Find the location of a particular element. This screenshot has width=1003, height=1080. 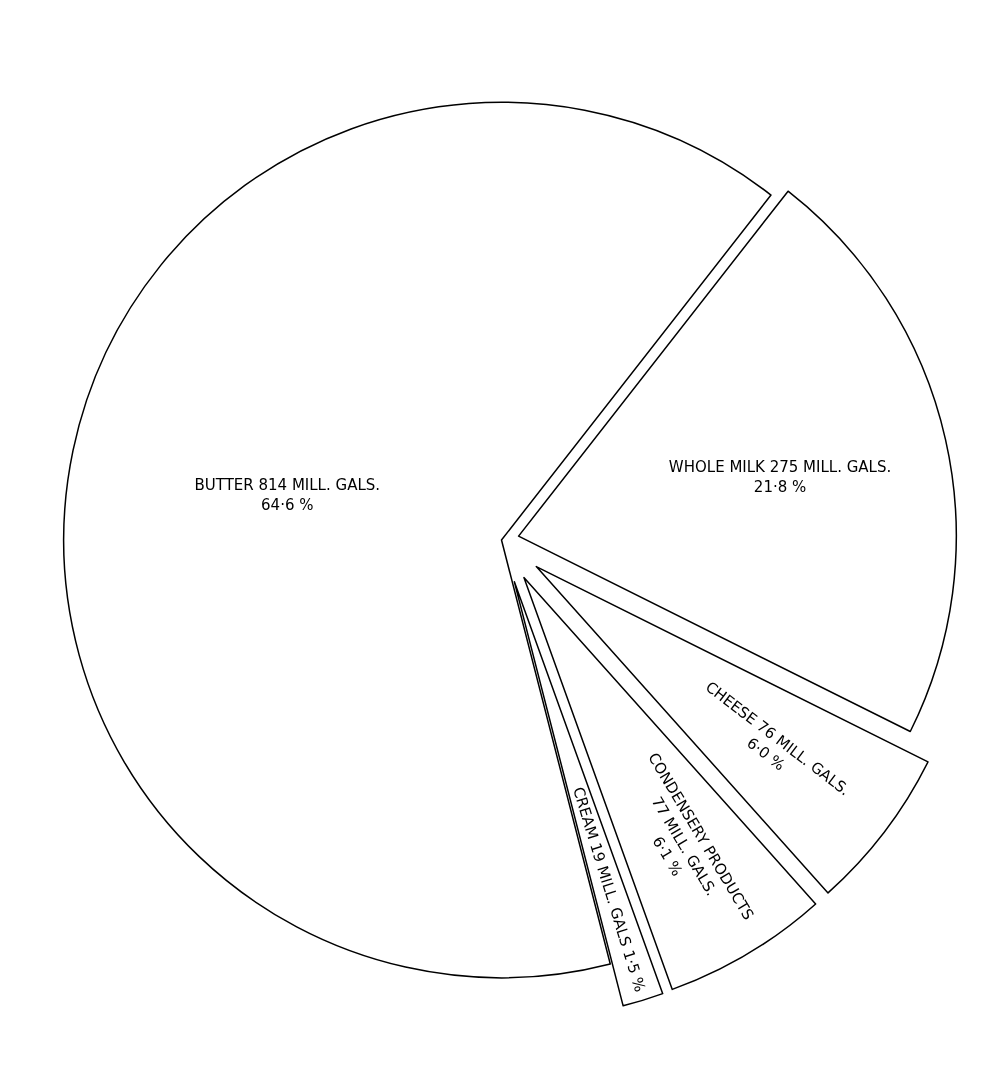

slice-label: BUTTER 814 MILL. GALS. 64·6 % is located at coordinates (287, 495).